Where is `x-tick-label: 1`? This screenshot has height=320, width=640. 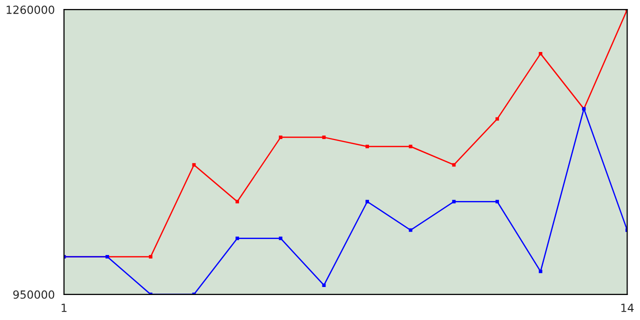
x-tick-label: 1 is located at coordinates (64, 308).